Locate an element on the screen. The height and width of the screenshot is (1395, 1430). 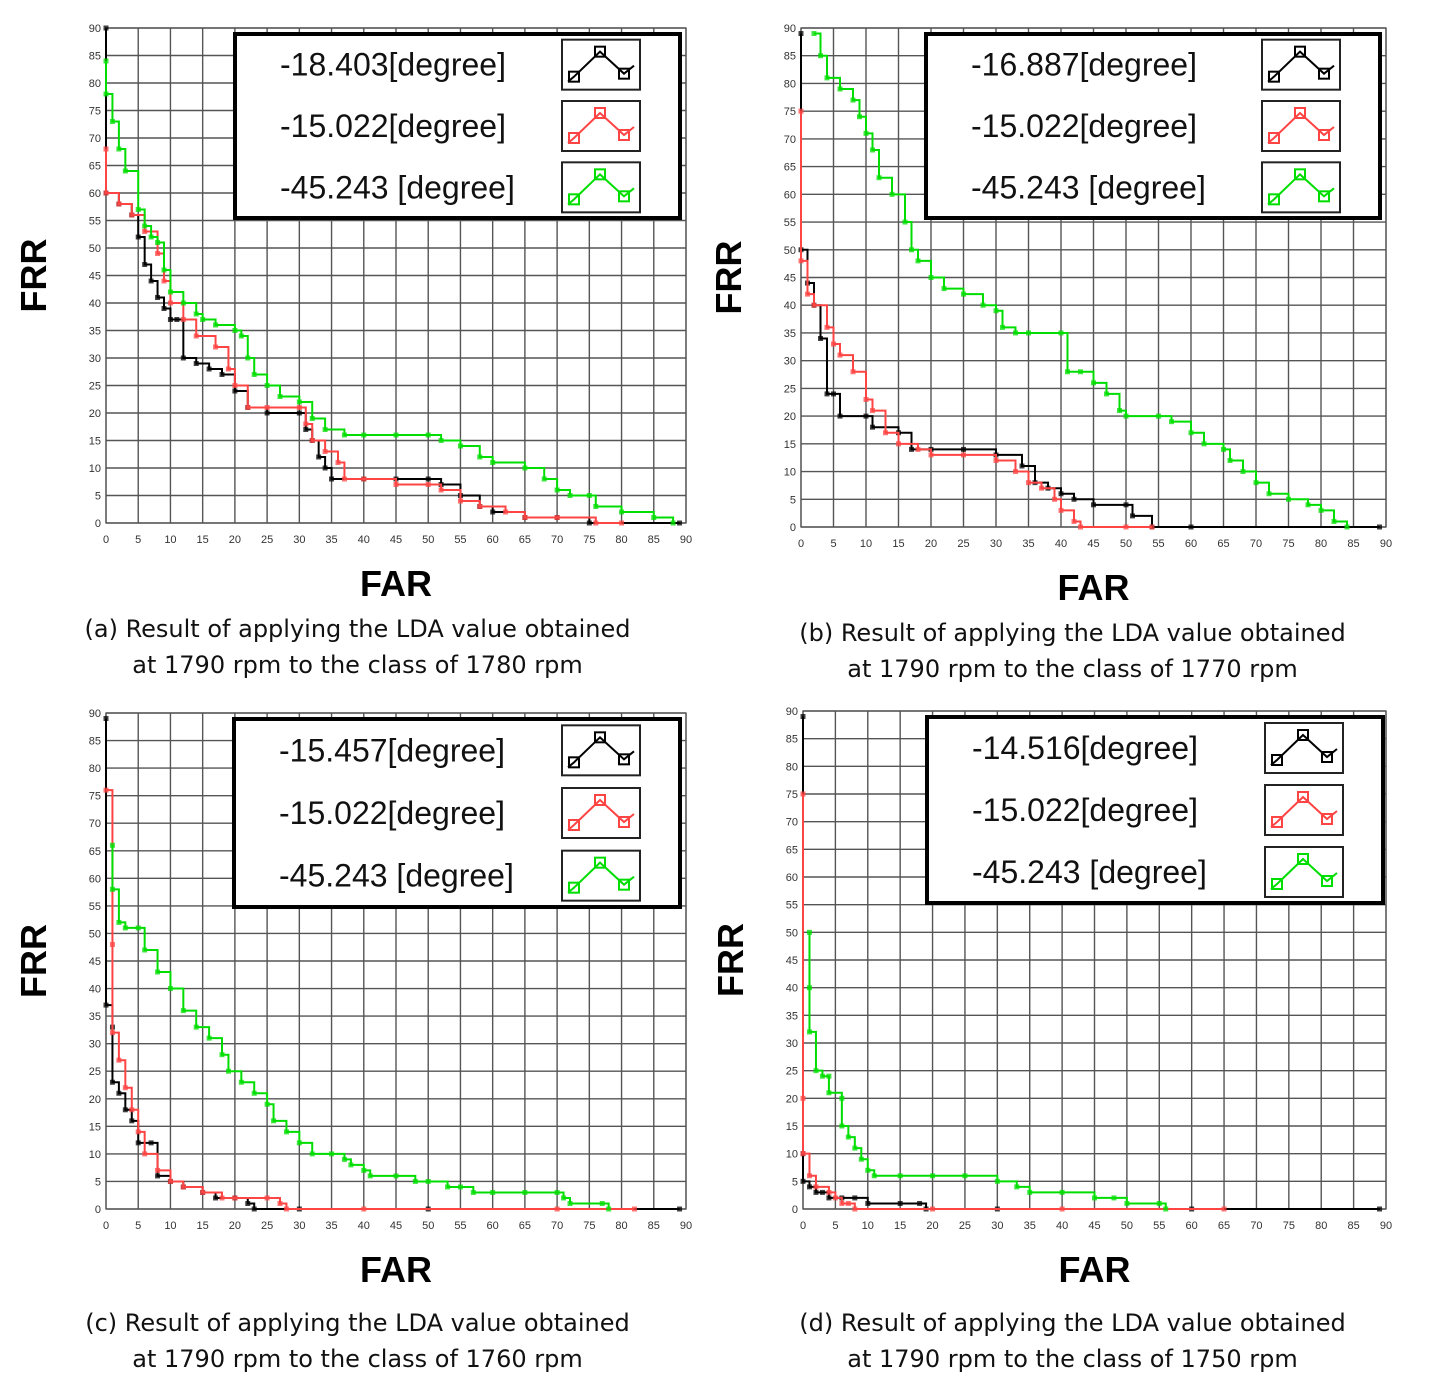
x-tick-label: 50 is located at coordinates (1126, 544).